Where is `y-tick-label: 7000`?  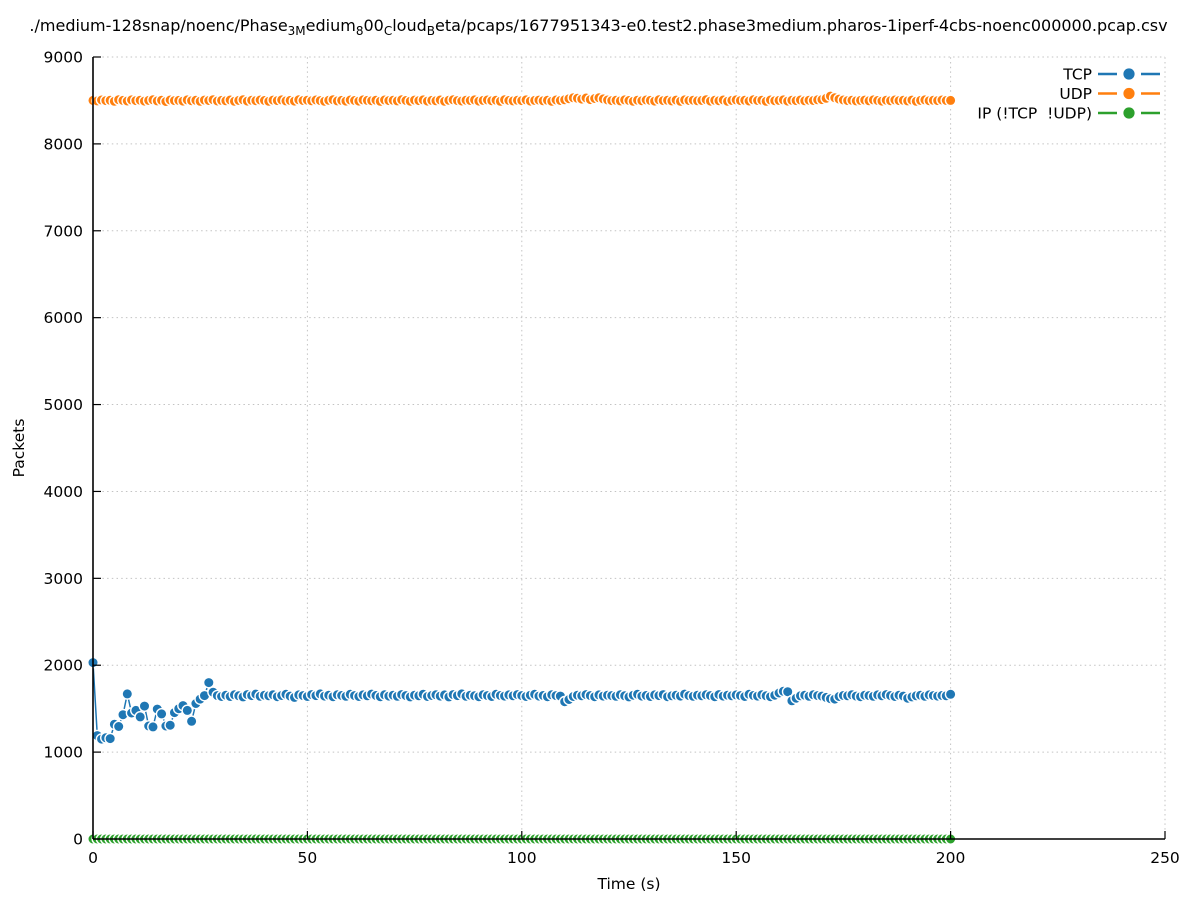
y-tick-label: 7000 is located at coordinates (63, 231).